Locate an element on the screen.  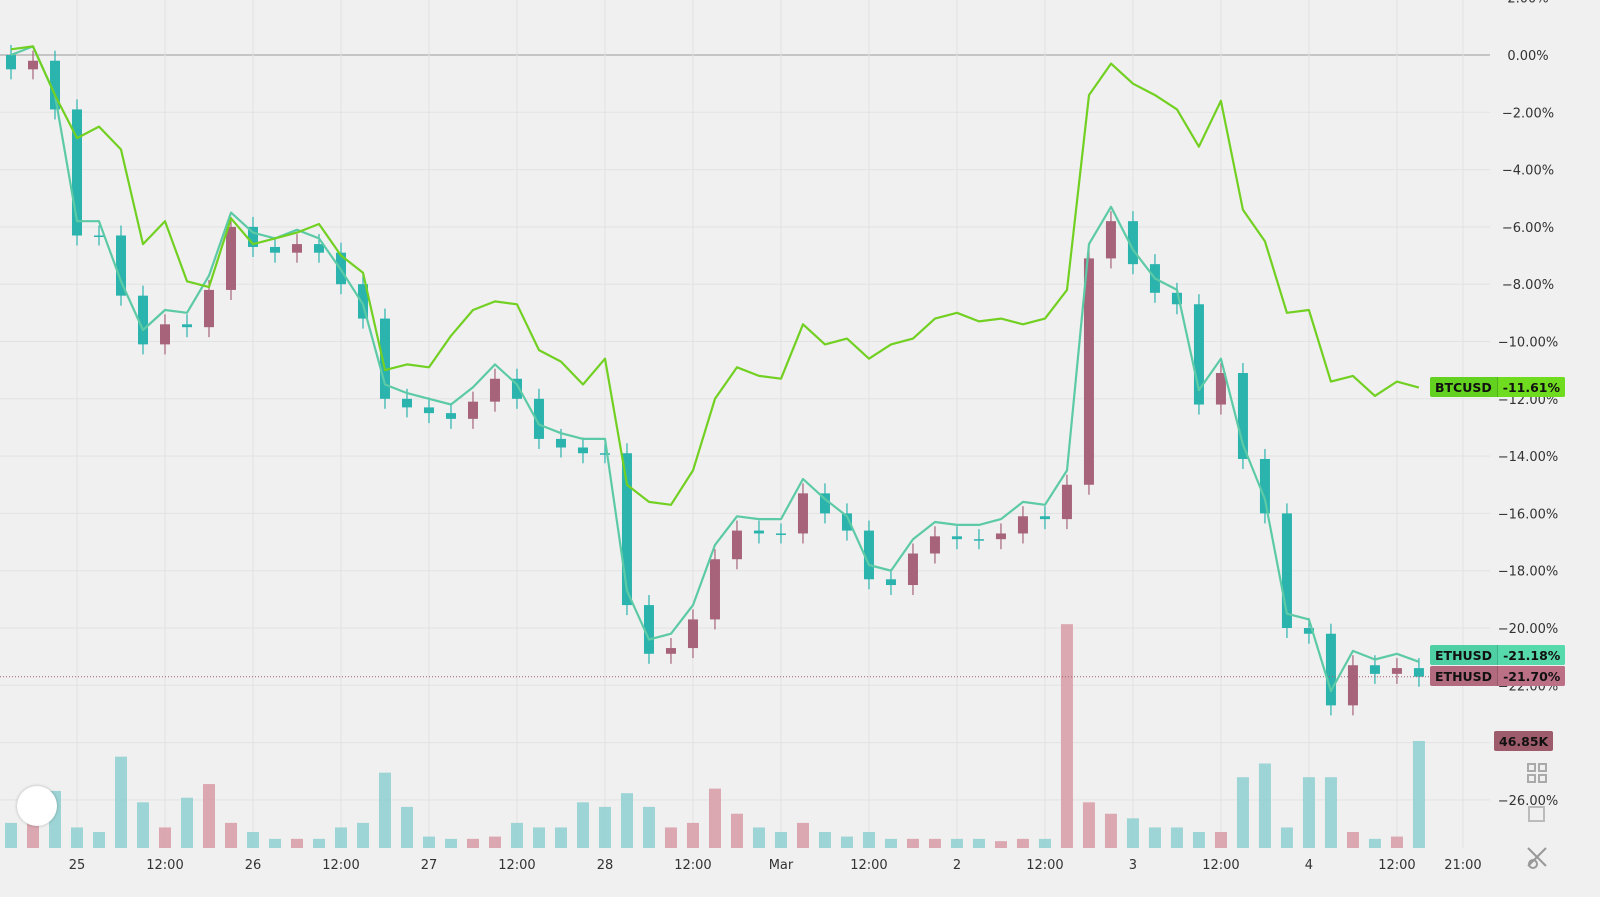
badge-value: -21.18% is located at coordinates (1532, 655).